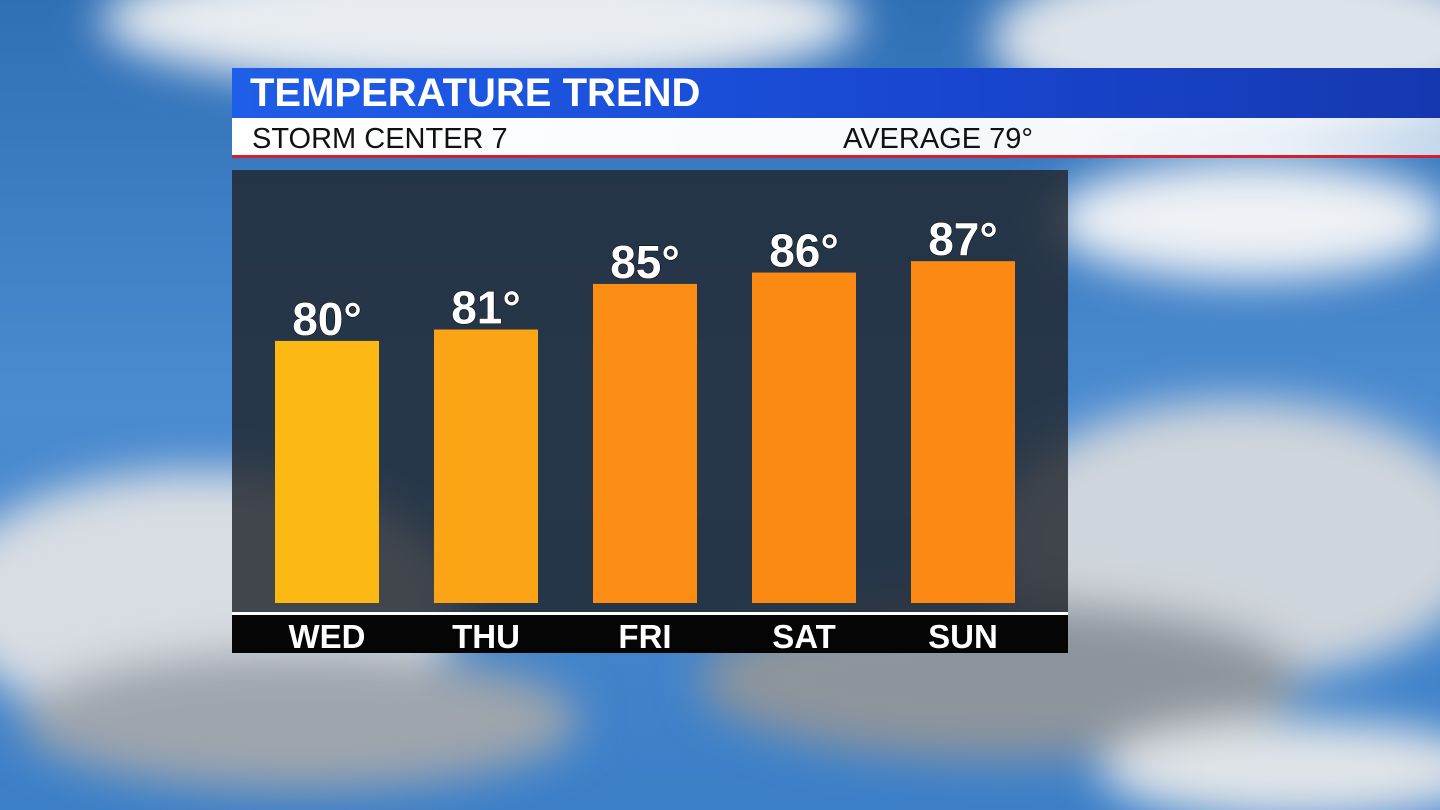  Describe the element at coordinates (836, 93) in the screenshot. I see `title-bar` at that location.